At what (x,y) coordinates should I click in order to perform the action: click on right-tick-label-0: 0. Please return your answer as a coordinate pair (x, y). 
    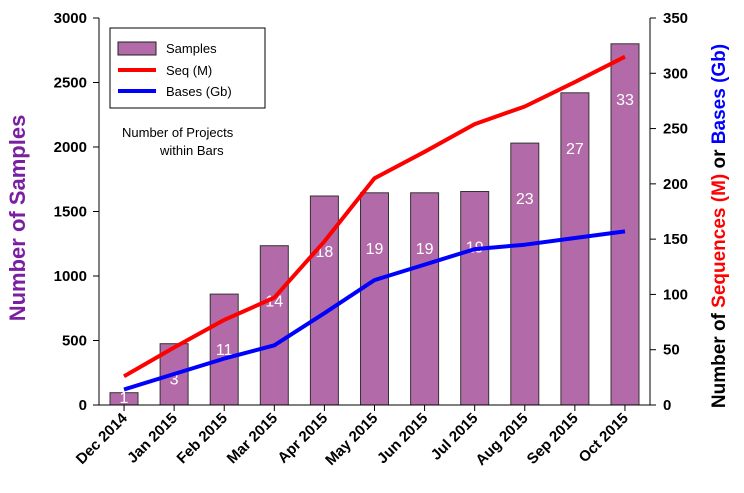
    Looking at the image, I should click on (667, 405).